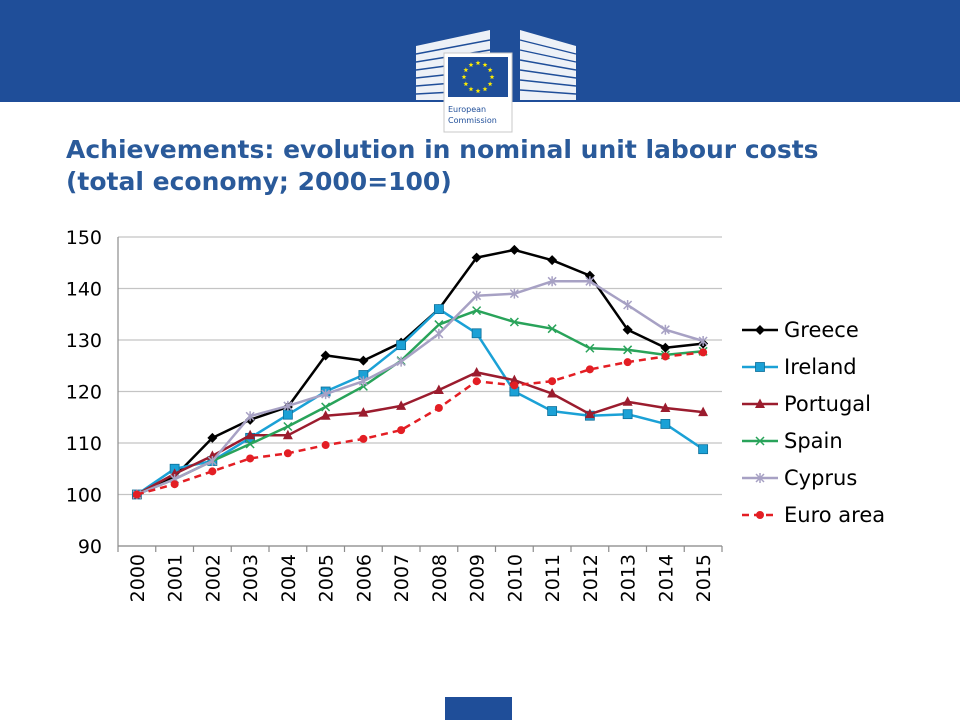 This screenshot has width=960, height=720. What do you see at coordinates (760, 330) in the screenshot?
I see `legend-marker-greece` at bounding box center [760, 330].